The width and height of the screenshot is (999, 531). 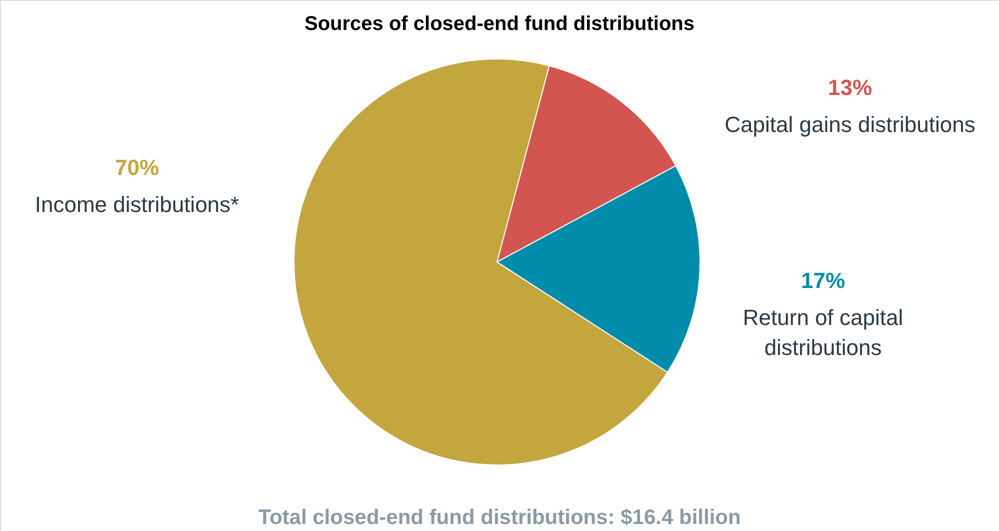 What do you see at coordinates (499, 24) in the screenshot?
I see `chart-title: Sources of closed-end fund distributions` at bounding box center [499, 24].